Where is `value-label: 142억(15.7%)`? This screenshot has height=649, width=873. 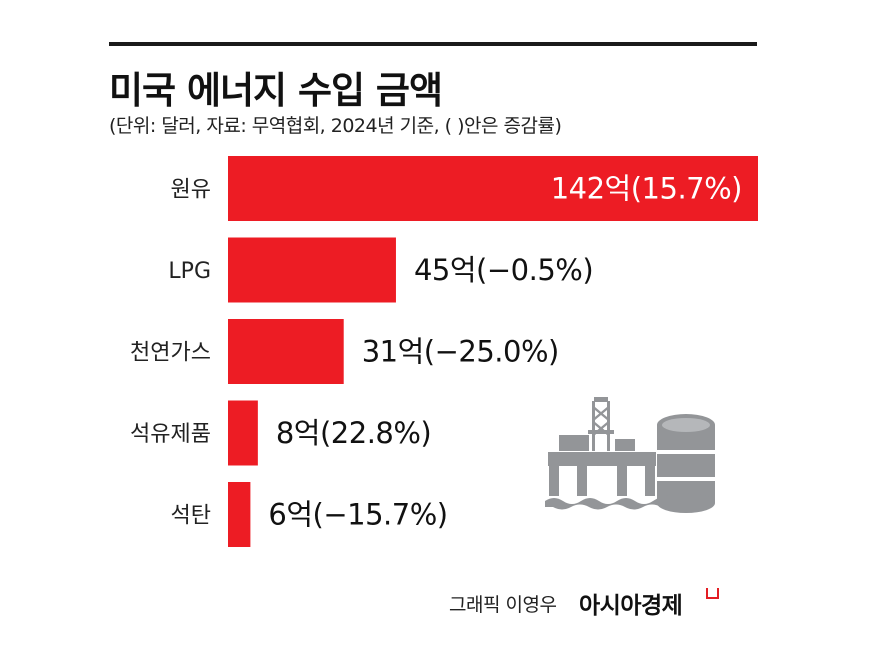 value-label: 142억(15.7%) is located at coordinates (646, 189).